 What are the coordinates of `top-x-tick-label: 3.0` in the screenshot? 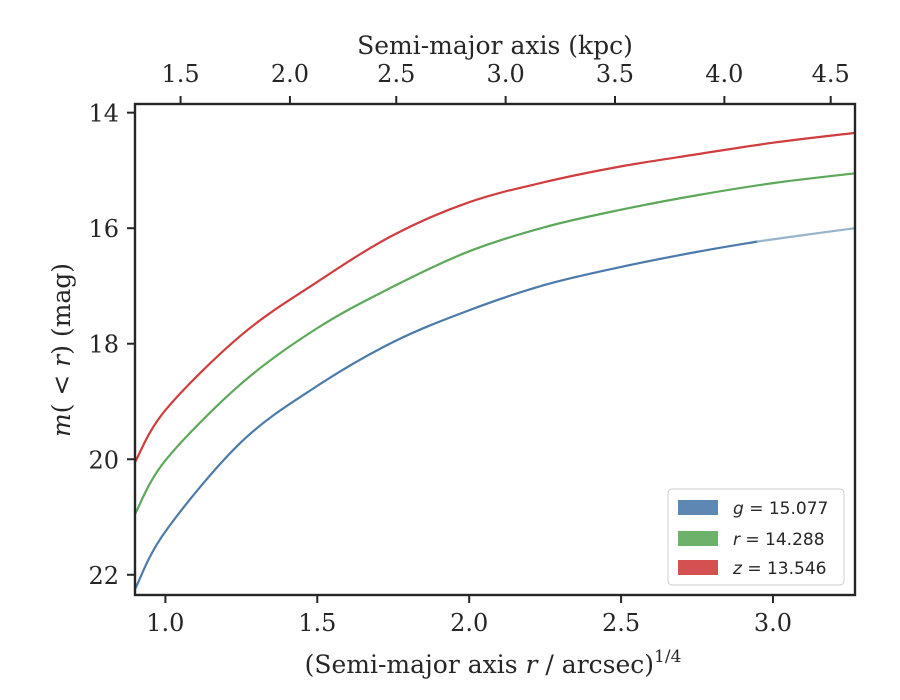 It's located at (506, 74).